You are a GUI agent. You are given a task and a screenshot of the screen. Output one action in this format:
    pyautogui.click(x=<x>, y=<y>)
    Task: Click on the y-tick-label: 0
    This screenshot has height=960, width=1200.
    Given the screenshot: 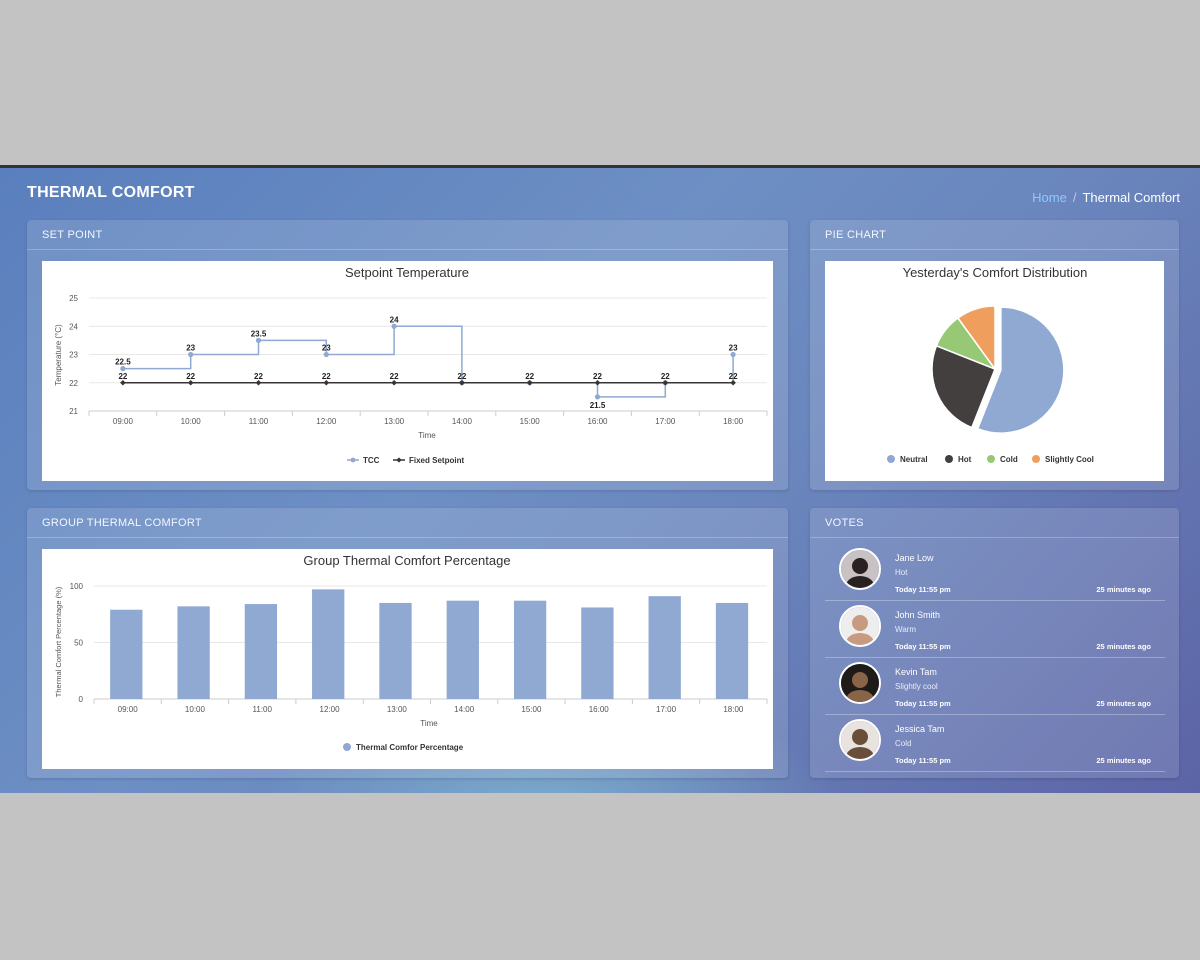 What is the action you would take?
    pyautogui.click(x=81, y=699)
    